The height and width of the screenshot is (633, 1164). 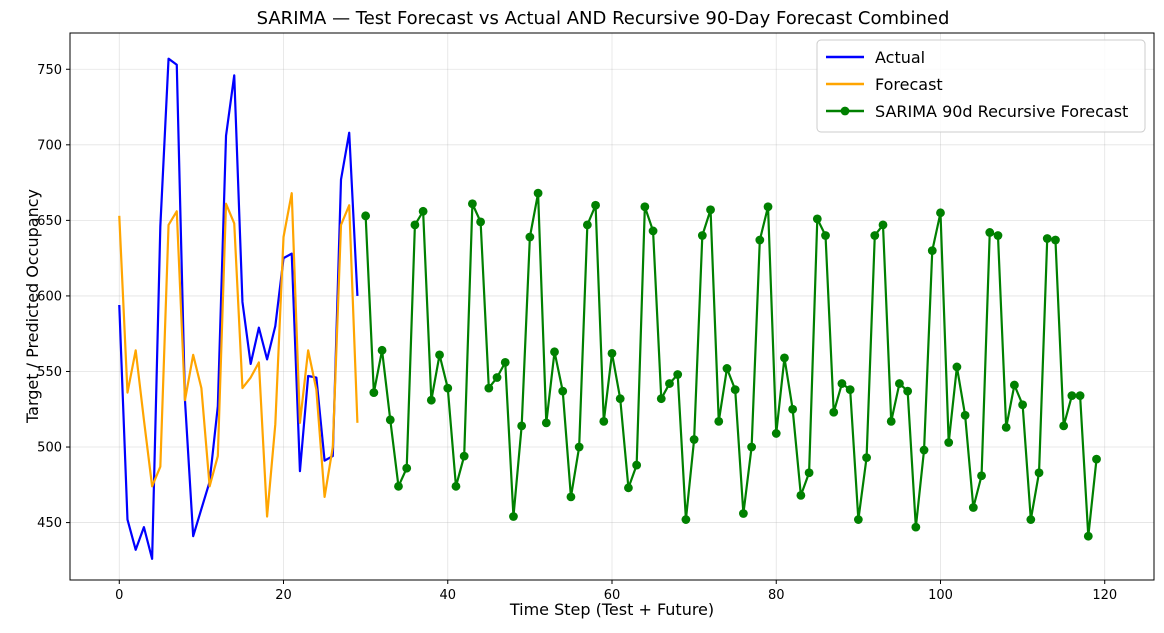 I want to click on y-tick-label: 700, so click(x=49, y=145).